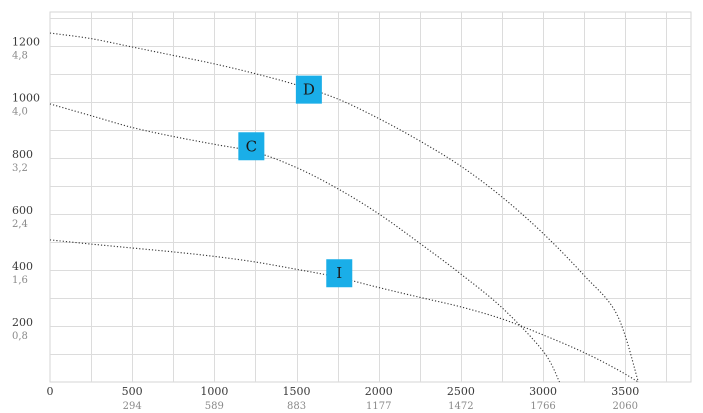 The height and width of the screenshot is (413, 703). What do you see at coordinates (20, 280) in the screenshot?
I see `y-tick-label-secondary: 1,6` at bounding box center [20, 280].